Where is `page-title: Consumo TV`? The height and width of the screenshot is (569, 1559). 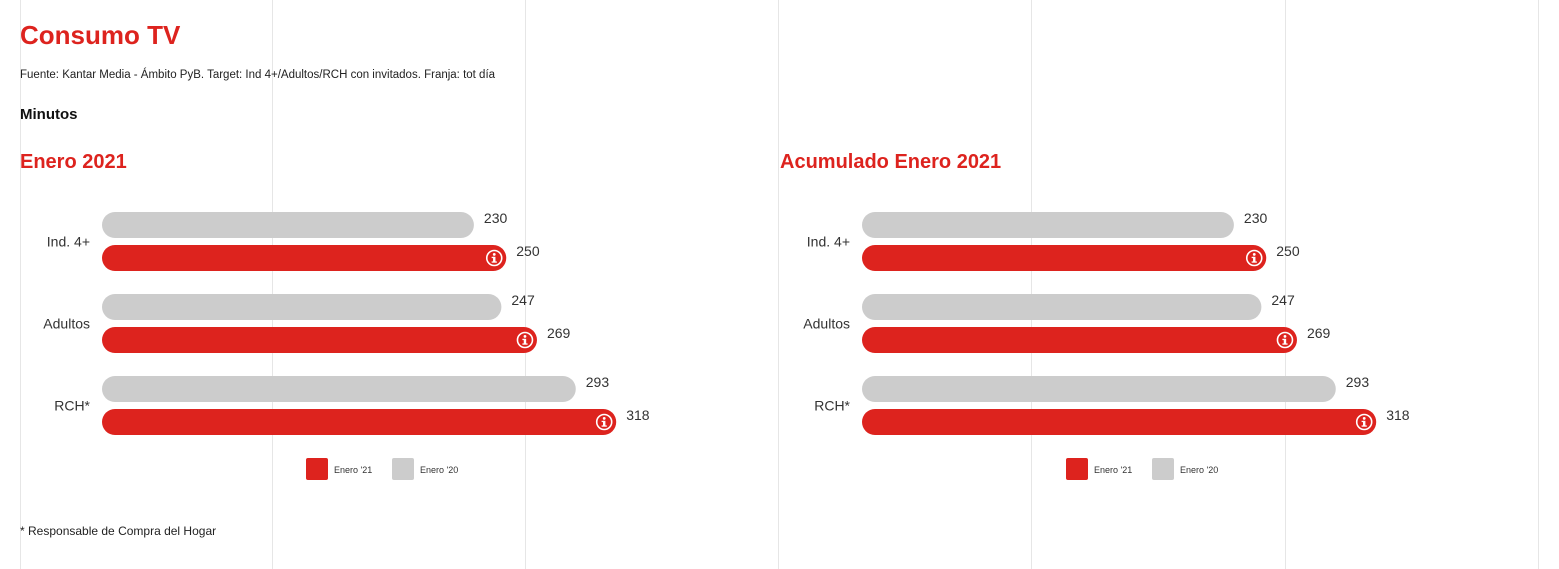
page-title: Consumo TV is located at coordinates (100, 35).